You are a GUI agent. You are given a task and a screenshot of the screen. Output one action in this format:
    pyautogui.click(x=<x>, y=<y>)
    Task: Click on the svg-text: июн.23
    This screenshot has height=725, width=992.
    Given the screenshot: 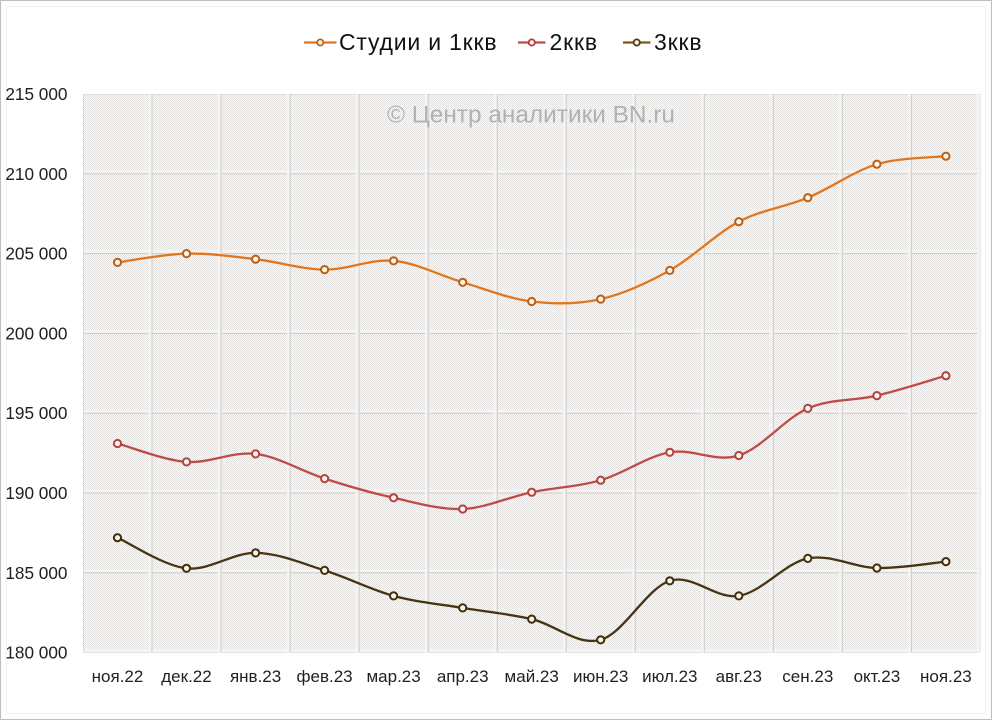 What is the action you would take?
    pyautogui.click(x=600, y=676)
    